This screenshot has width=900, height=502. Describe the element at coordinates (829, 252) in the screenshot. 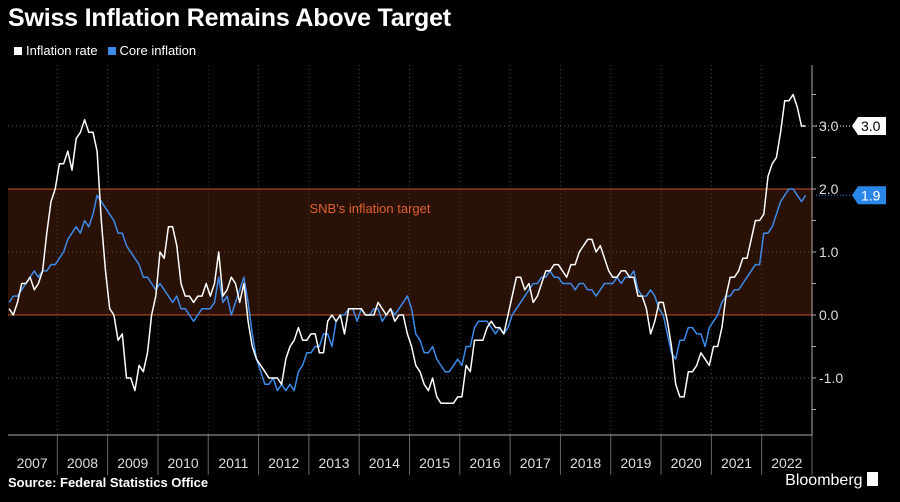

I see `y-tick-label: 1.0` at that location.